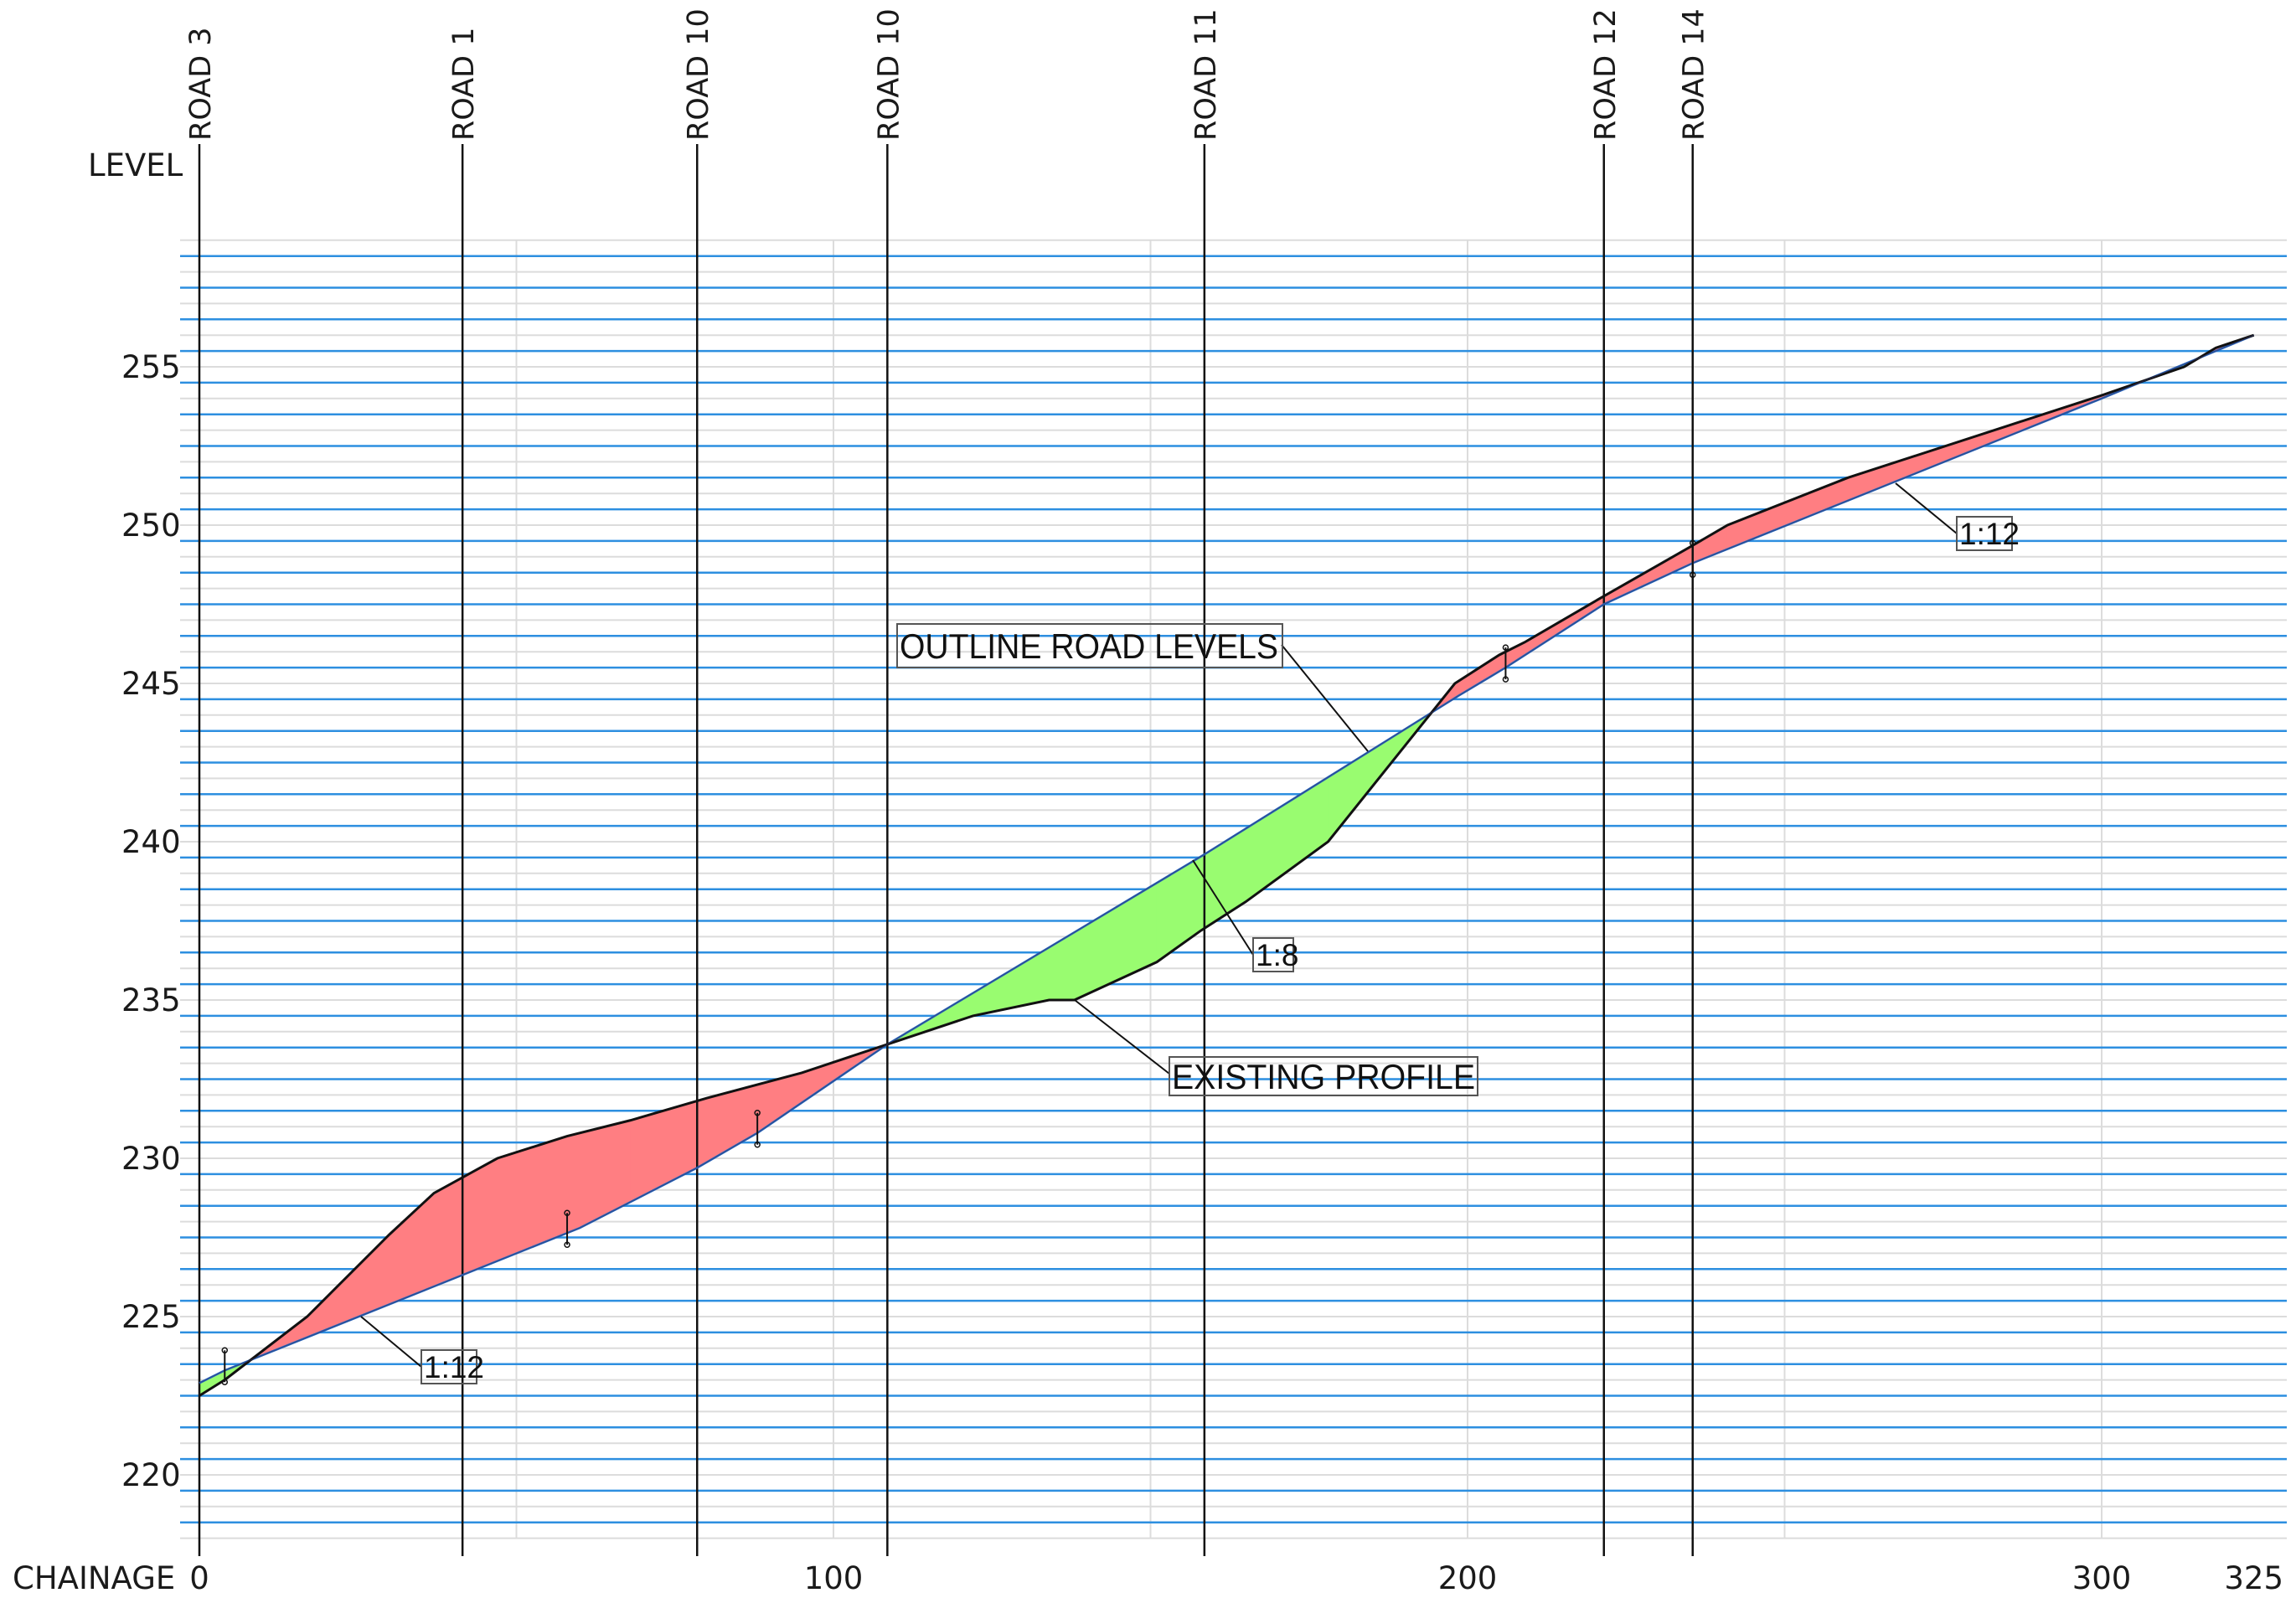  I want to click on road-crossing-label: ROAD 14, so click(1694, 74).